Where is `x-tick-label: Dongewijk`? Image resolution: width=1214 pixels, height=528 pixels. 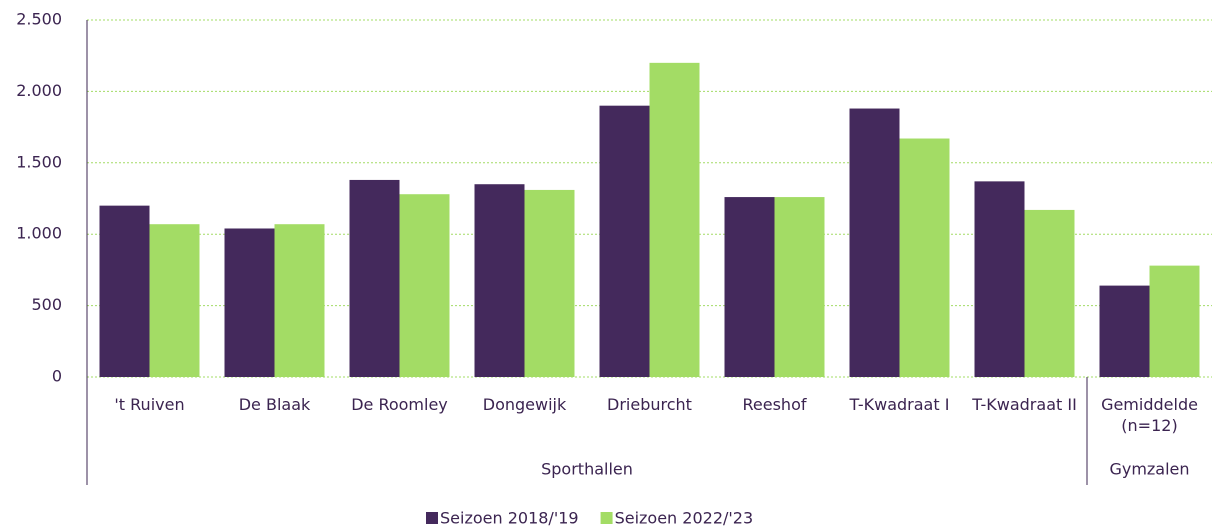 x-tick-label: Dongewijk is located at coordinates (524, 404).